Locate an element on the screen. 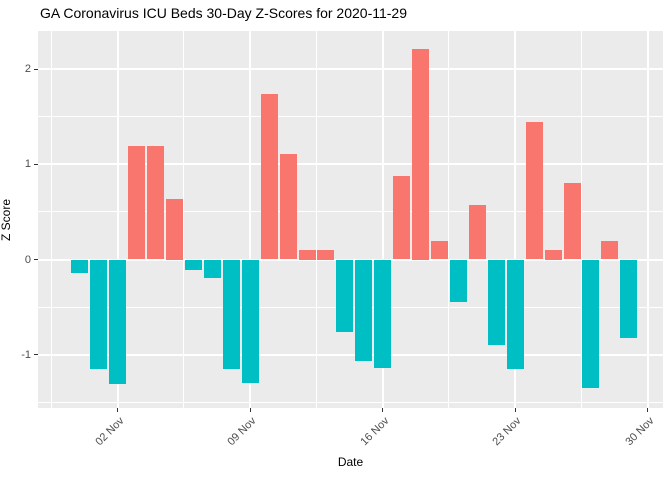  y-axis-title: Z Score is located at coordinates (6, 220).